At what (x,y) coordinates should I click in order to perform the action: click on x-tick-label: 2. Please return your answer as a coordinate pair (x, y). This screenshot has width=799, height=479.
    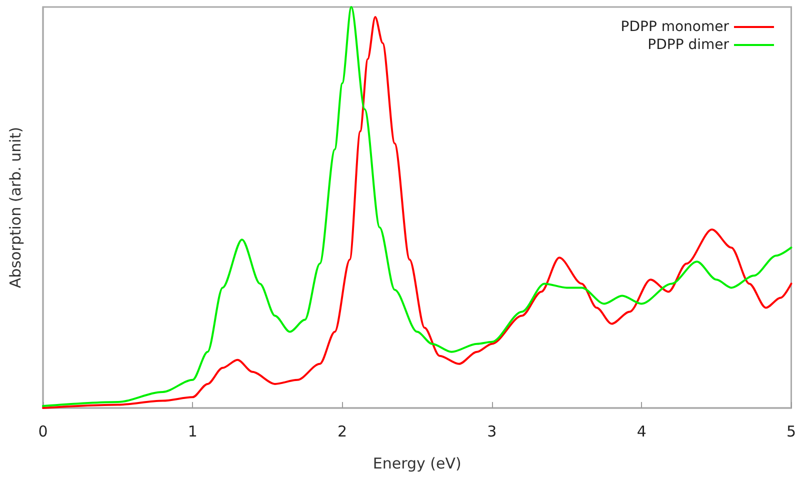
    Looking at the image, I should click on (343, 431).